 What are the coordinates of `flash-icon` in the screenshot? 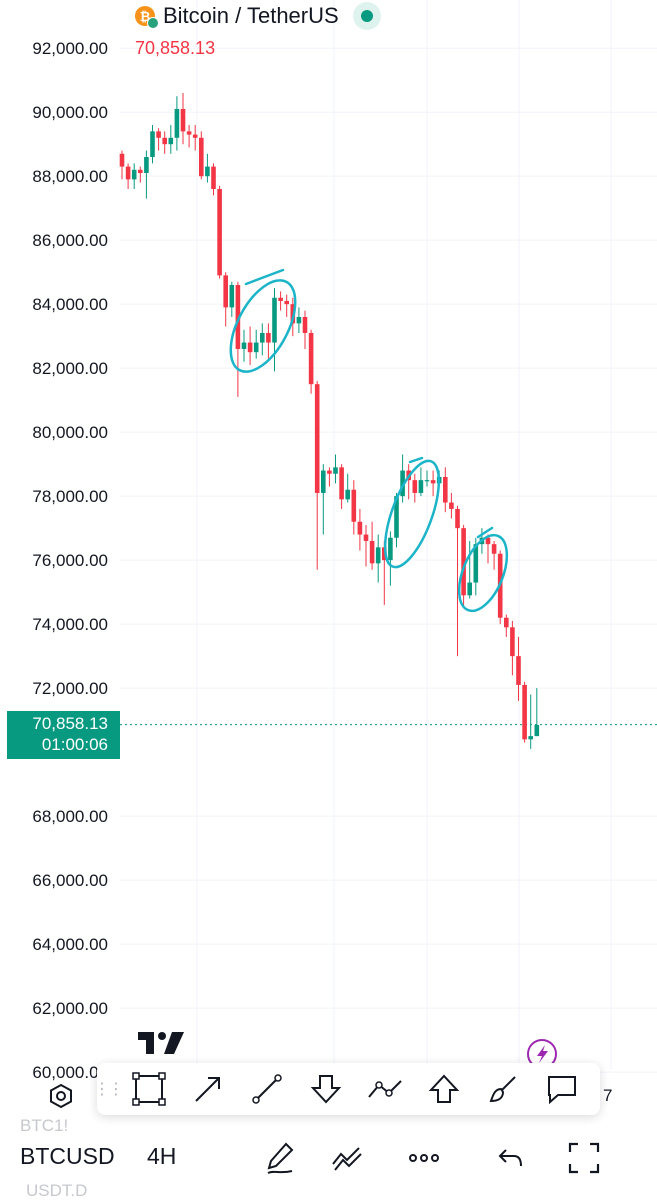 It's located at (542, 1053).